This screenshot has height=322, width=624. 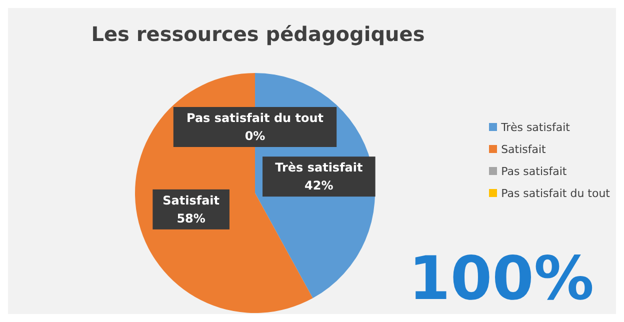 What do you see at coordinates (191, 200) in the screenshot?
I see `slice-label: Satisfait` at bounding box center [191, 200].